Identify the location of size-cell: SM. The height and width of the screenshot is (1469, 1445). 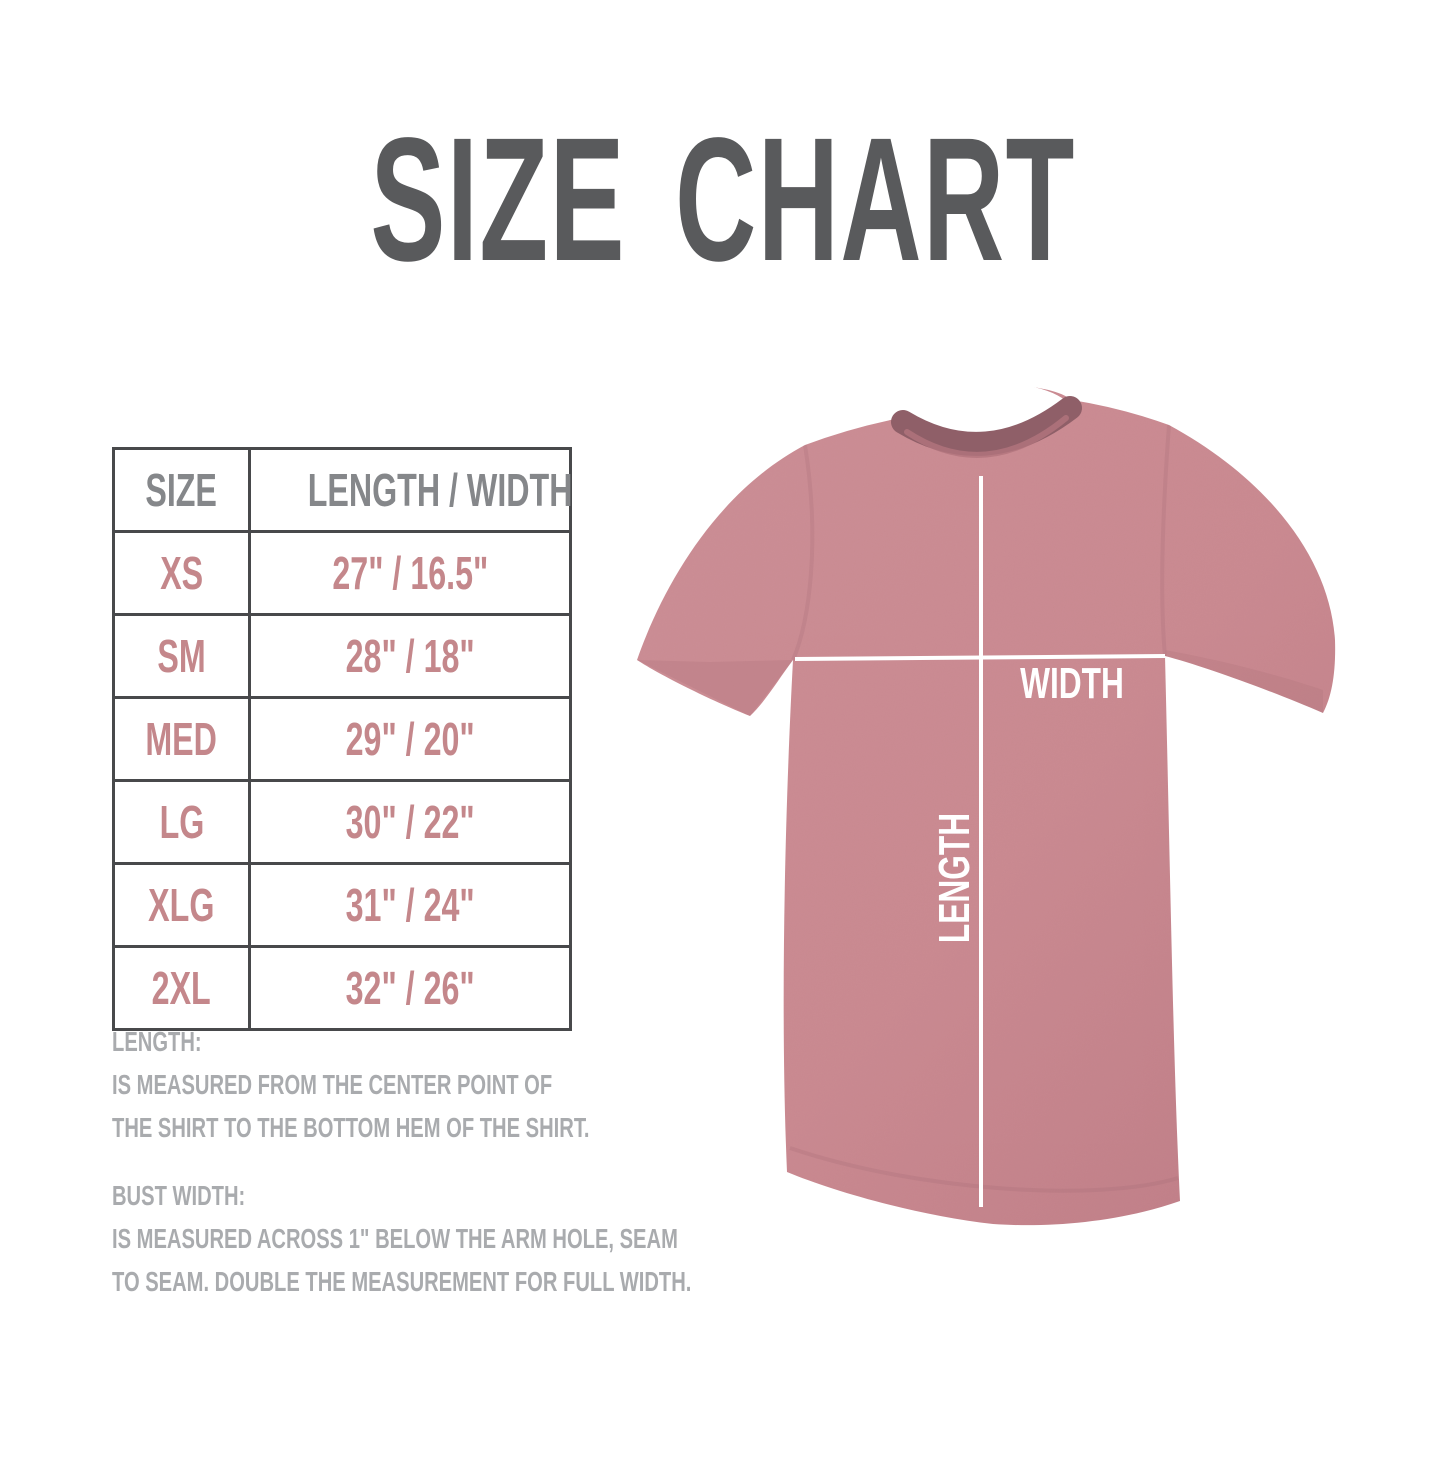
(181, 656).